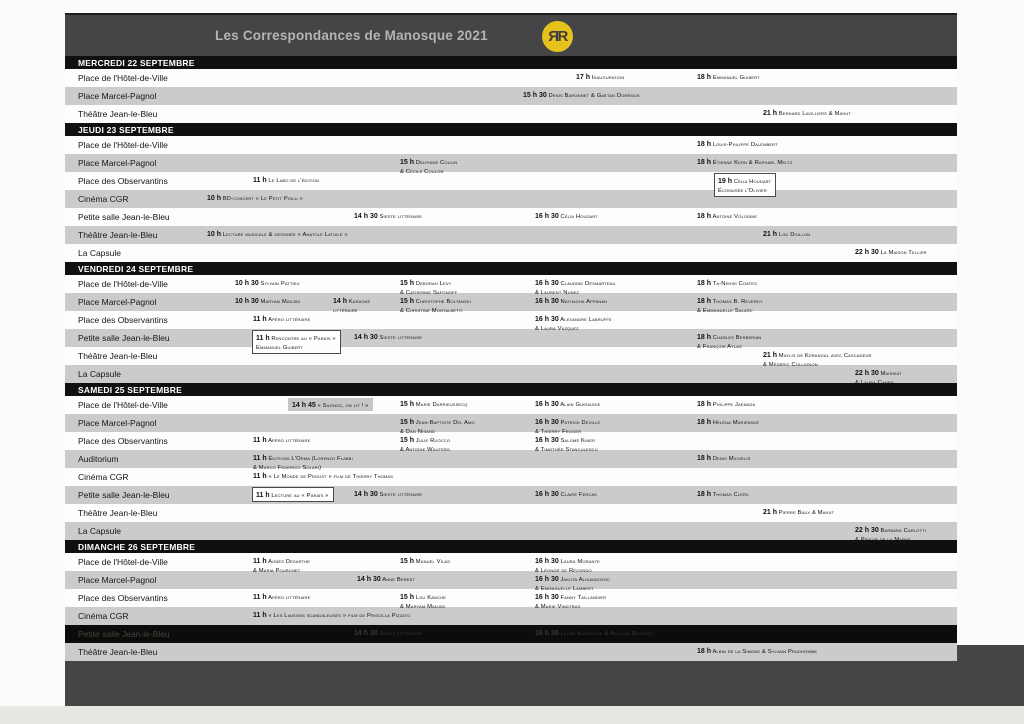 This screenshot has height=724, width=1024. What do you see at coordinates (607, 78) in the screenshot?
I see `event-name: Inauguration` at bounding box center [607, 78].